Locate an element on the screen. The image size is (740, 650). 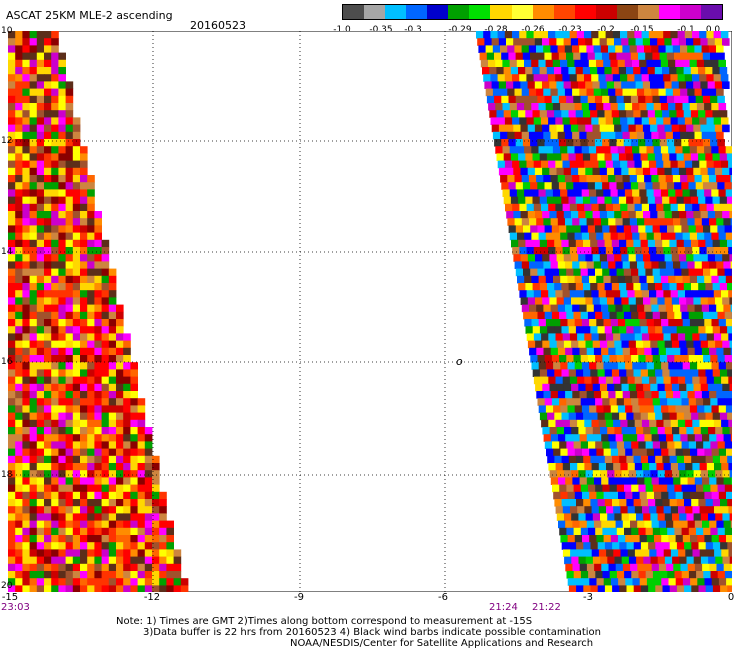
map-title: ASCAT 25KM MLE-2 ascending is located at coordinates (89, 15).